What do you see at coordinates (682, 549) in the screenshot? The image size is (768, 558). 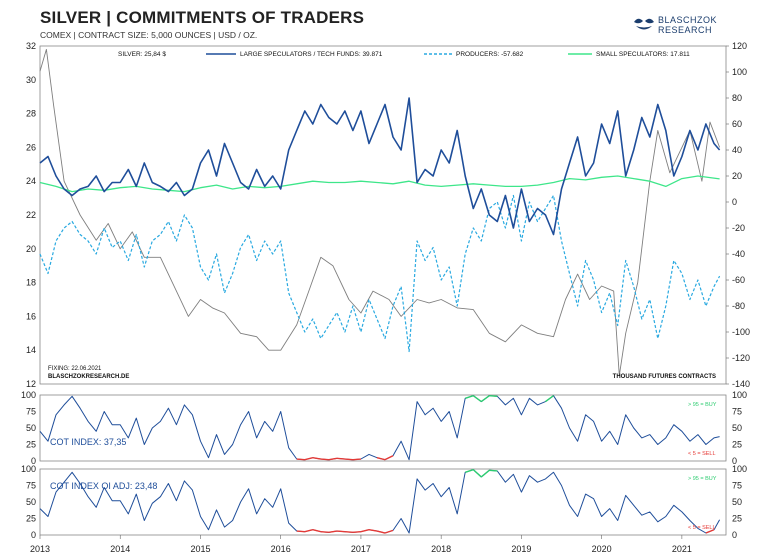 I see `x-axis-year-label: 2021` at bounding box center [682, 549].